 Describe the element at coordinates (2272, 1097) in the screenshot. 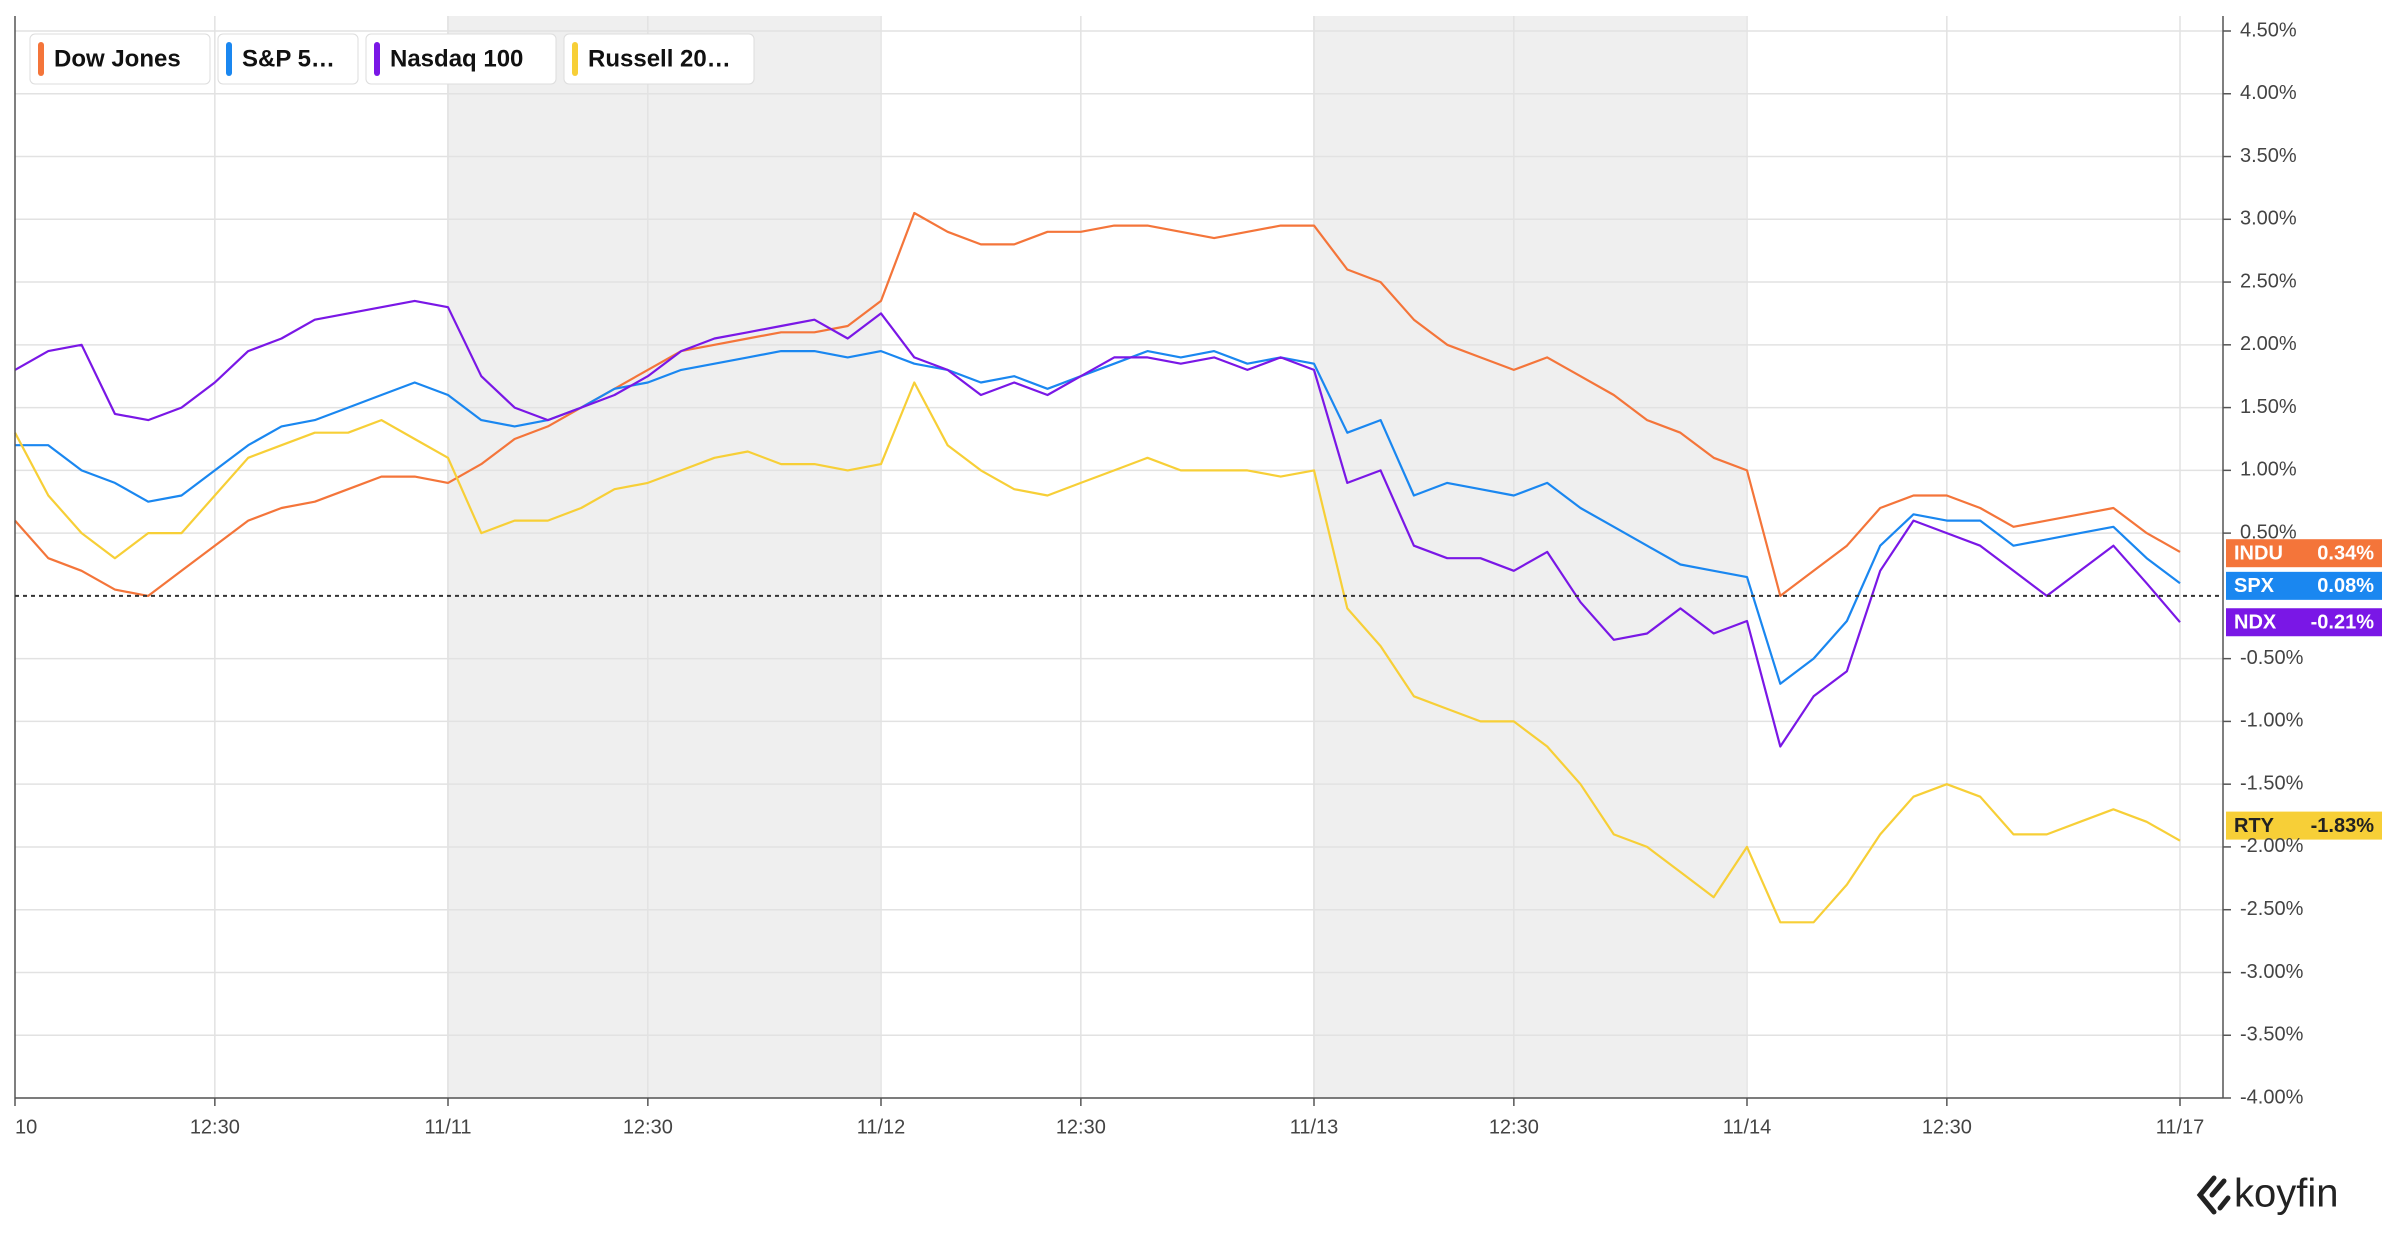

I see `y-tick-label: -4.00%` at that location.